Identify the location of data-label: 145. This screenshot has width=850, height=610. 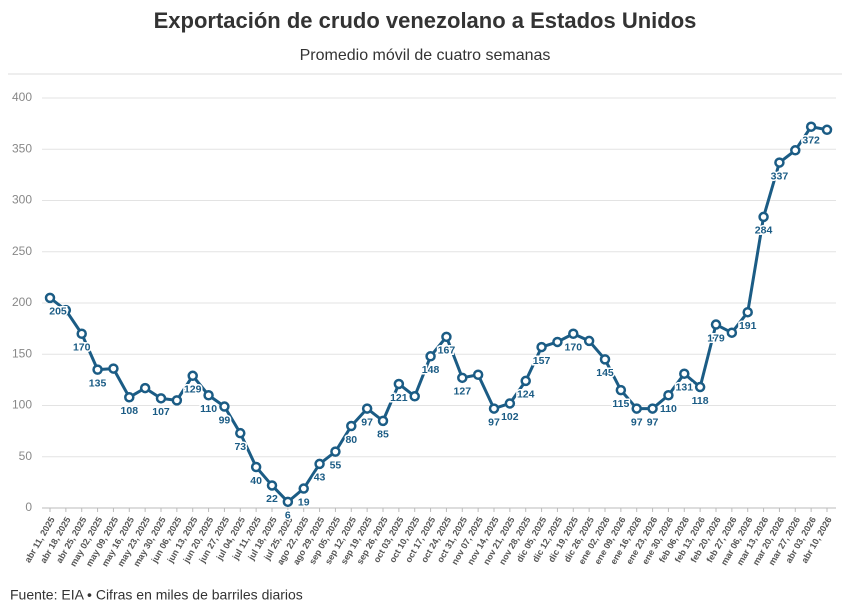
(605, 373).